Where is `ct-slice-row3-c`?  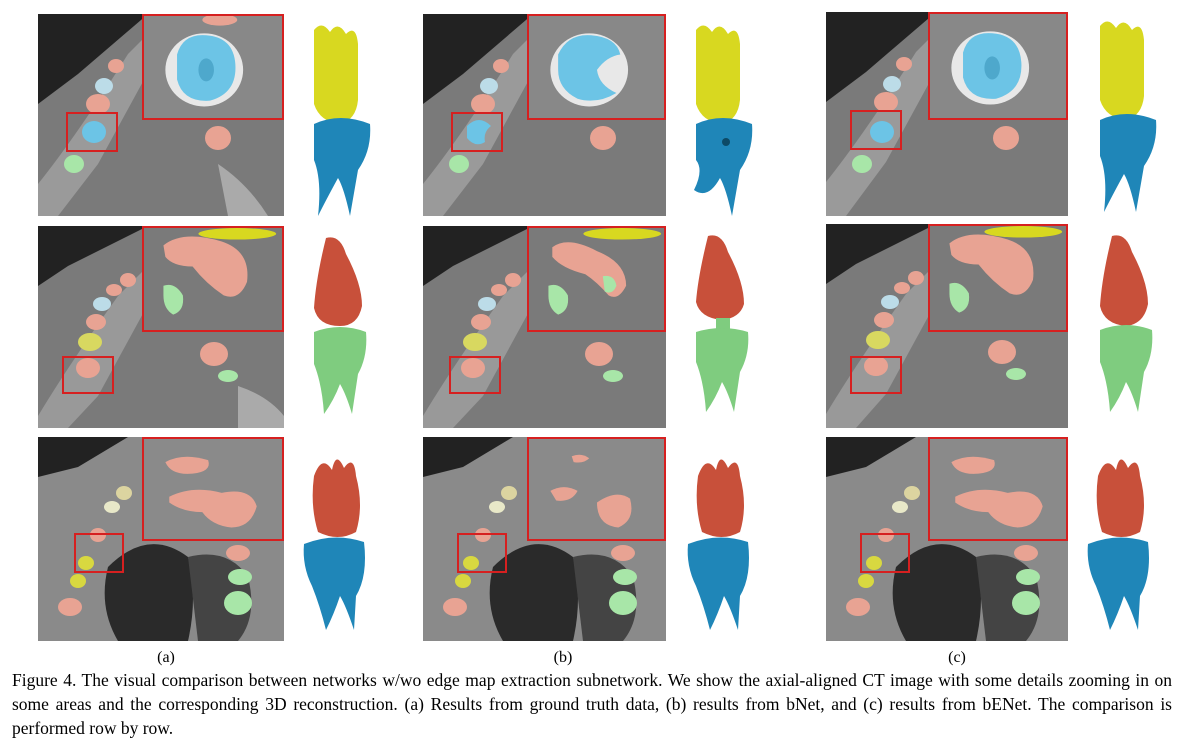 ct-slice-row3-c is located at coordinates (947, 539).